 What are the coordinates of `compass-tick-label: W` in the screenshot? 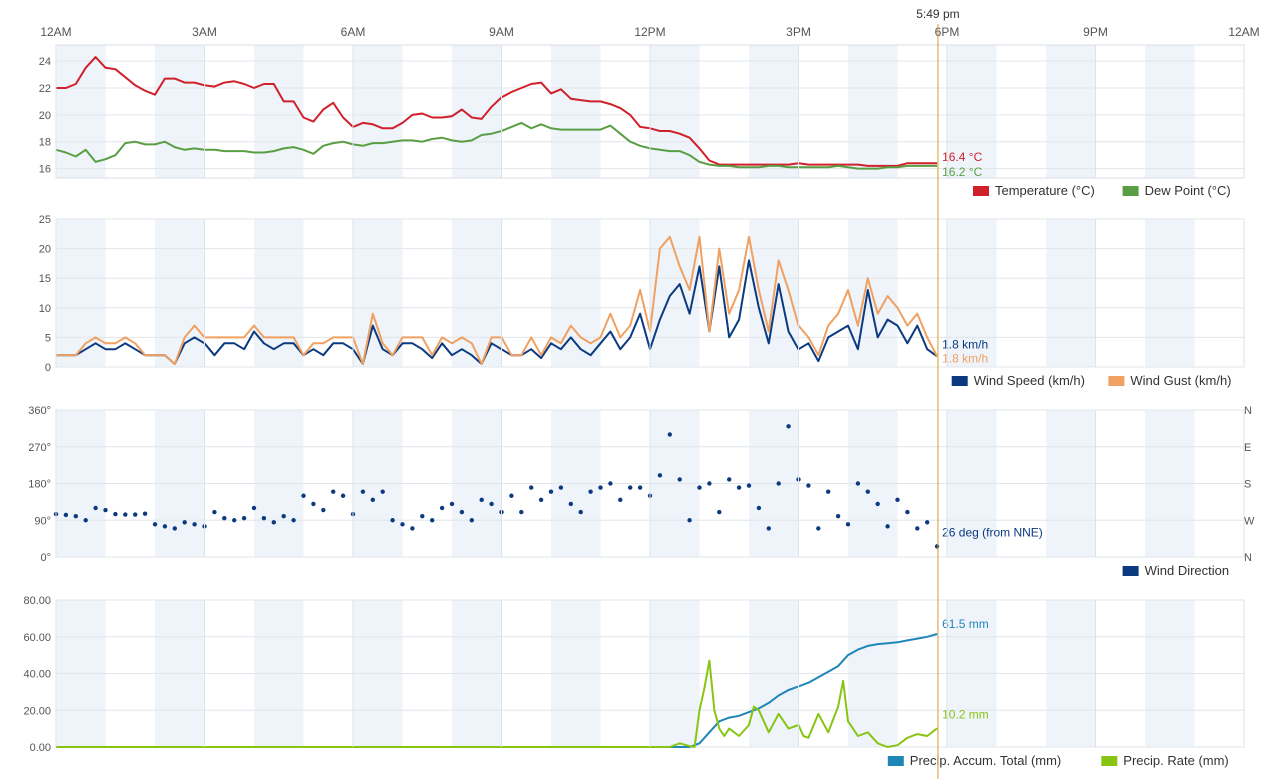 It's located at (1249, 521).